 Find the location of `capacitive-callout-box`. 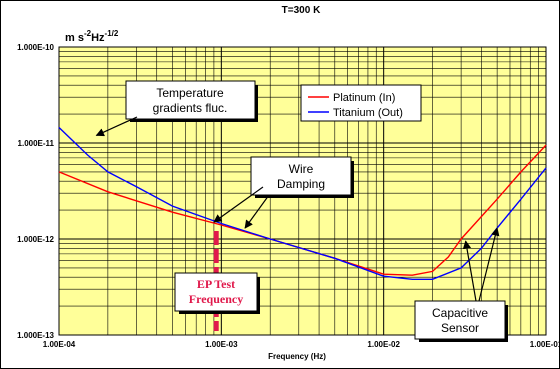

capacitive-callout-box is located at coordinates (460, 320).